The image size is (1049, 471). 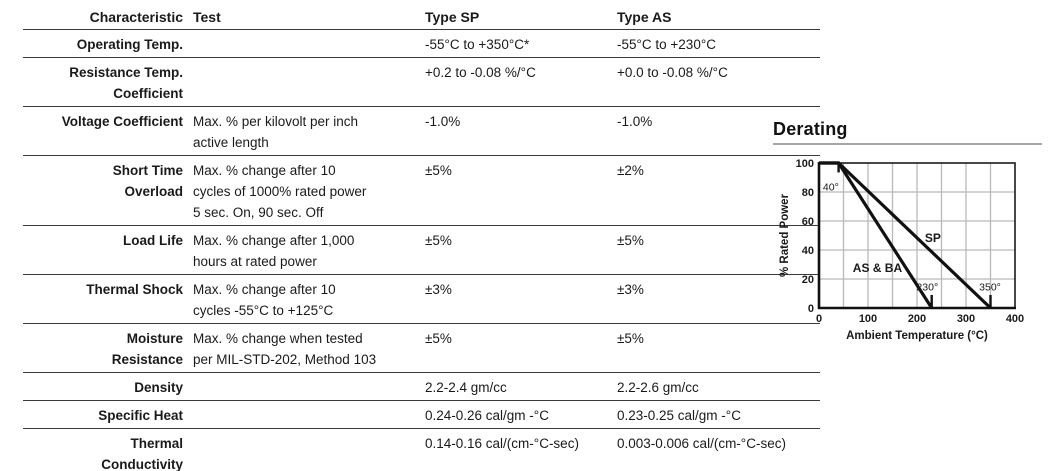 What do you see at coordinates (635, 121) in the screenshot?
I see `type-as-cell: -1.0%` at bounding box center [635, 121].